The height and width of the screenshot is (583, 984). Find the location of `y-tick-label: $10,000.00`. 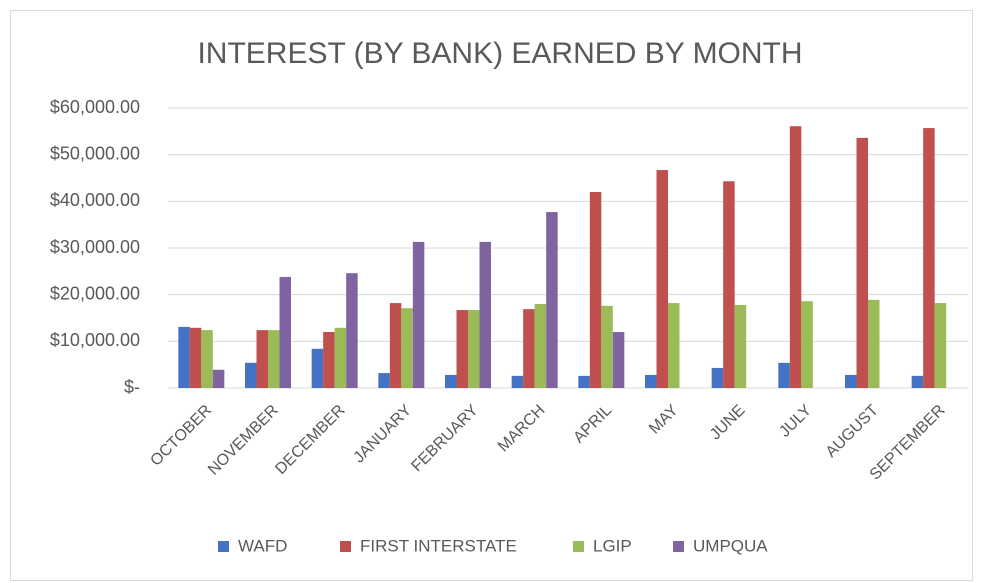

y-tick-label: $10,000.00 is located at coordinates (95, 340).